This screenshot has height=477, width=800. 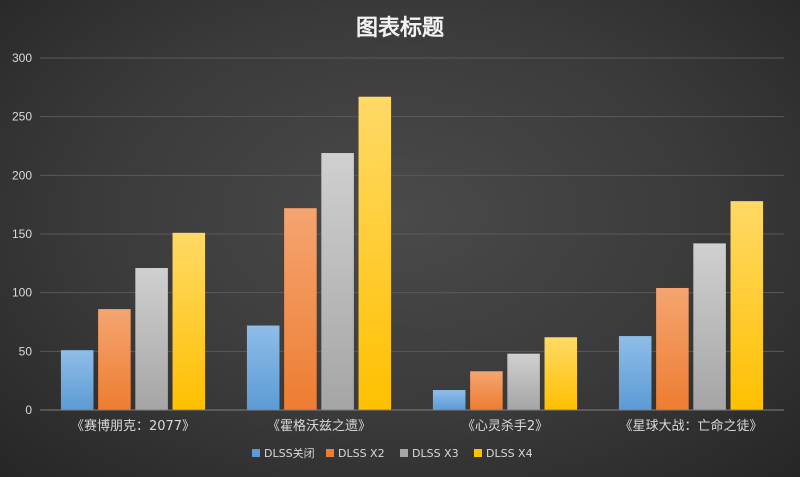 What do you see at coordinates (435, 453) in the screenshot?
I see `legend-label: DLSS X3` at bounding box center [435, 453].